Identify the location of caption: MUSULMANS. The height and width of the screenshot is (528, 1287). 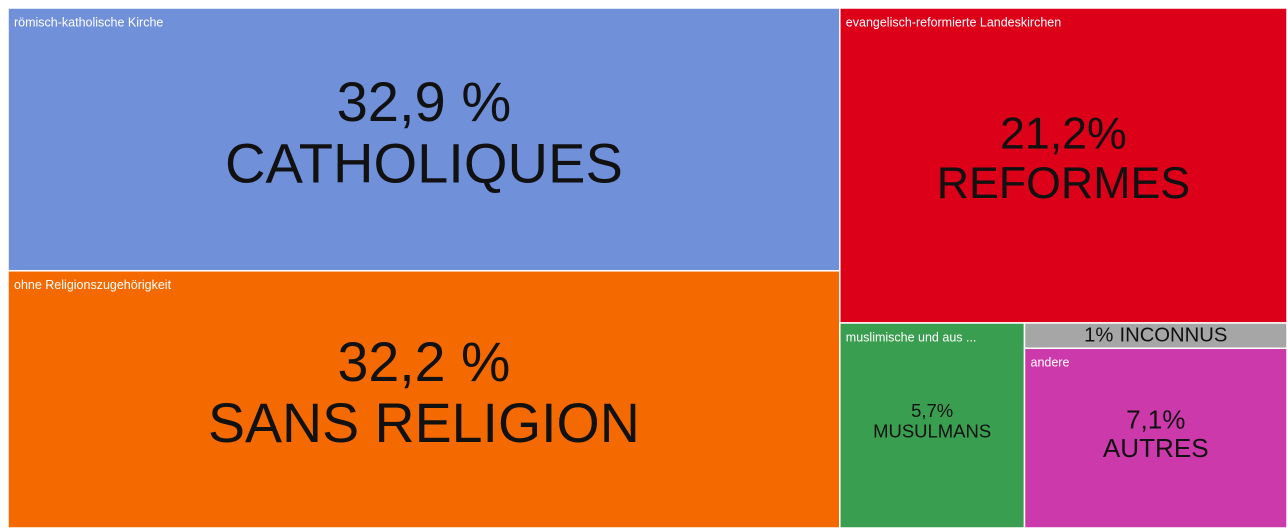
(932, 430).